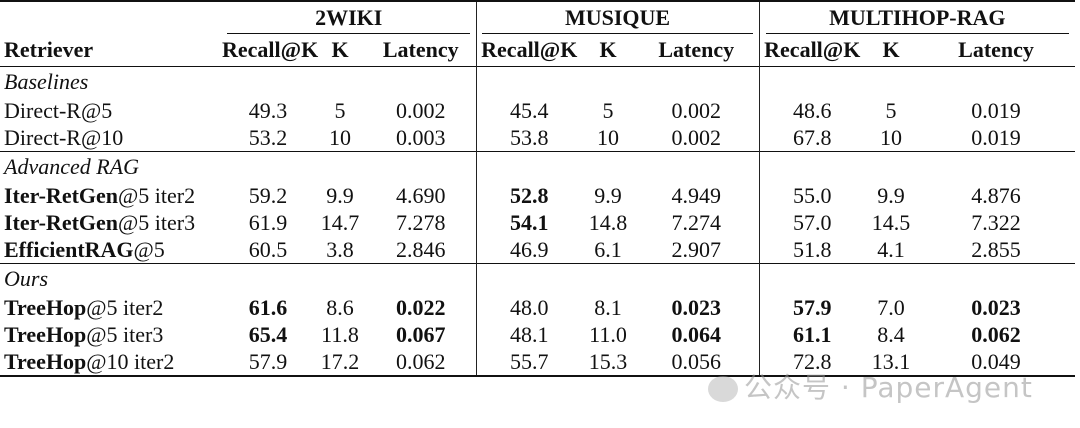  Describe the element at coordinates (996, 222) in the screenshot. I see `table-cell: 7.322` at that location.